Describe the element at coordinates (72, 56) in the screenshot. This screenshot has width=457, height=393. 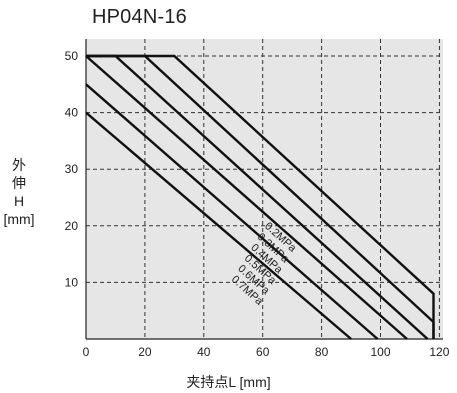
I see `y-tick-label: 50` at that location.